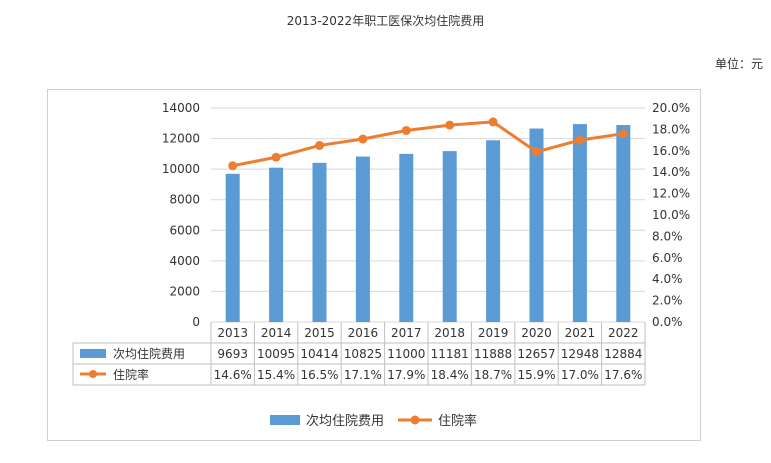 This screenshot has width=771, height=463. What do you see at coordinates (623, 333) in the screenshot?
I see `x-axis-tick-label: 2022` at bounding box center [623, 333].